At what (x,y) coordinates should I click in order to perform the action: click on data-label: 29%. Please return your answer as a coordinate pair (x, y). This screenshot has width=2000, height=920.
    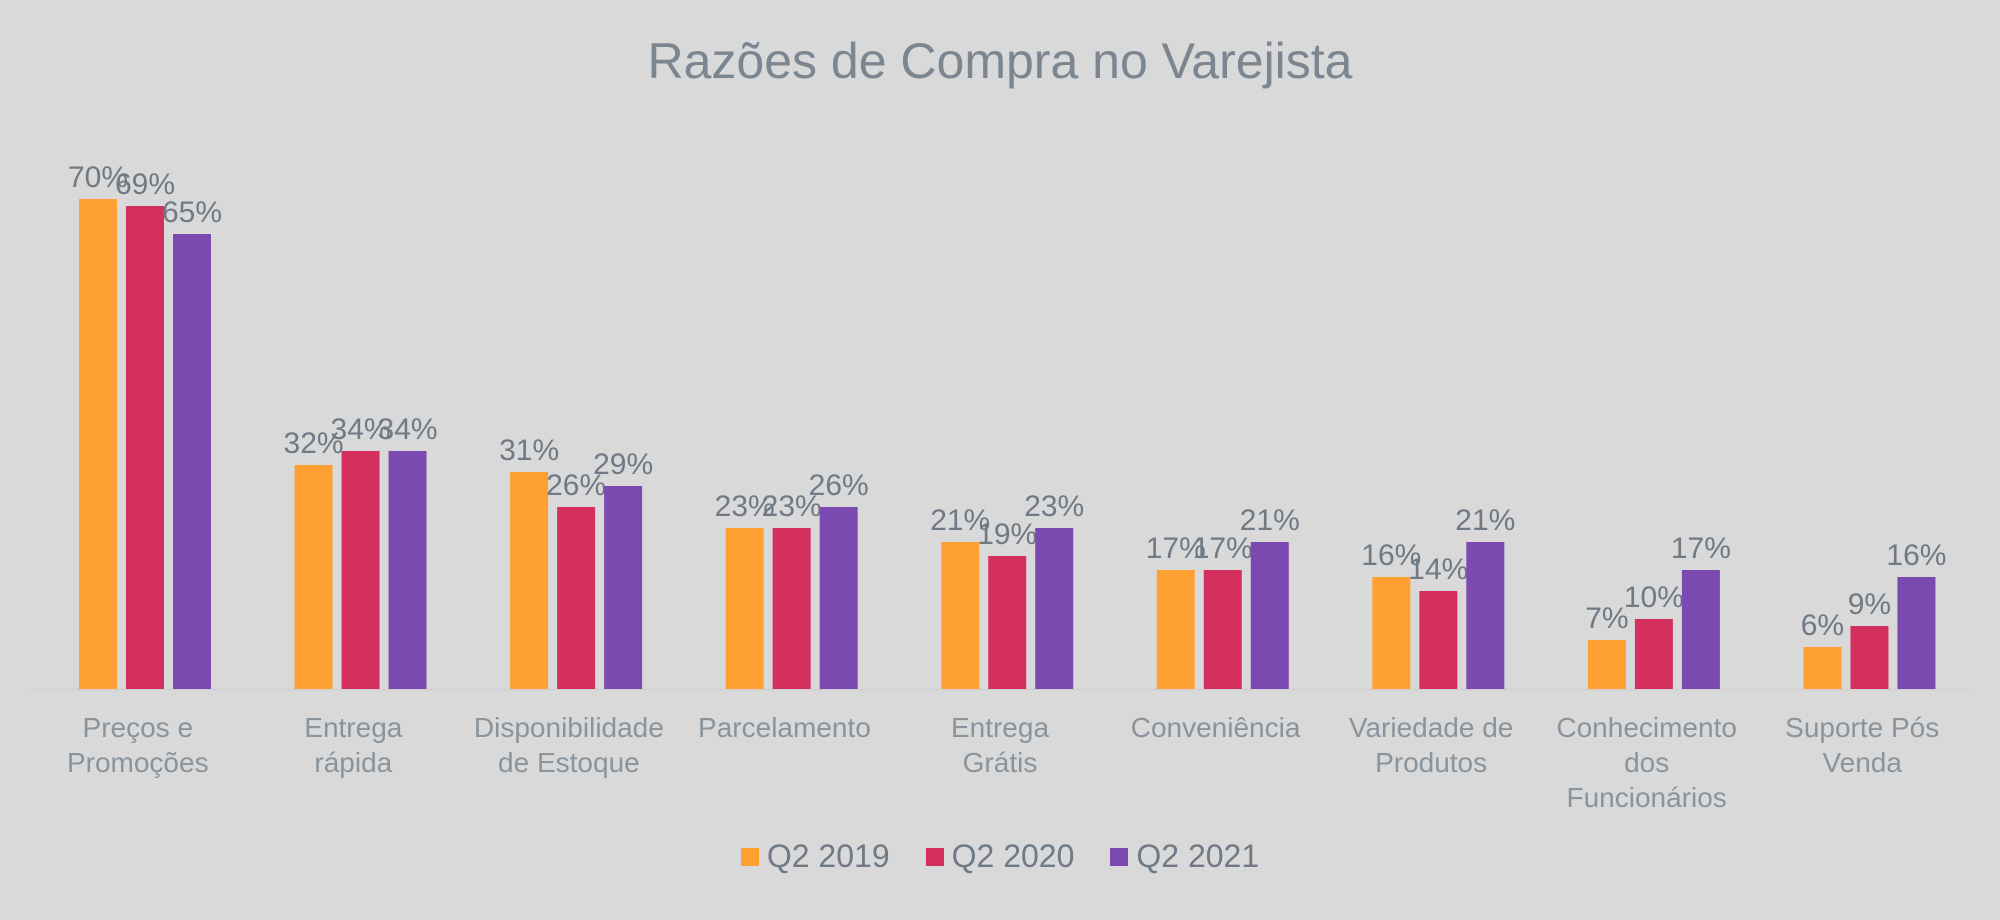
    Looking at the image, I should click on (623, 464).